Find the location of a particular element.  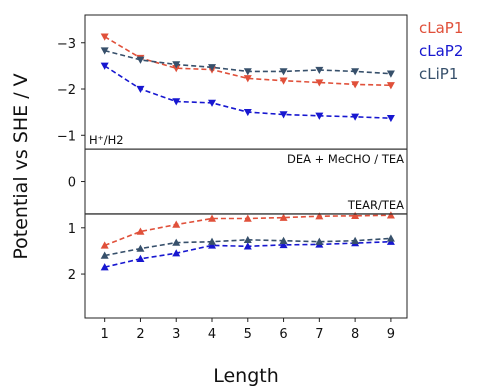

y-tick-label: 1 is located at coordinates (72, 229).